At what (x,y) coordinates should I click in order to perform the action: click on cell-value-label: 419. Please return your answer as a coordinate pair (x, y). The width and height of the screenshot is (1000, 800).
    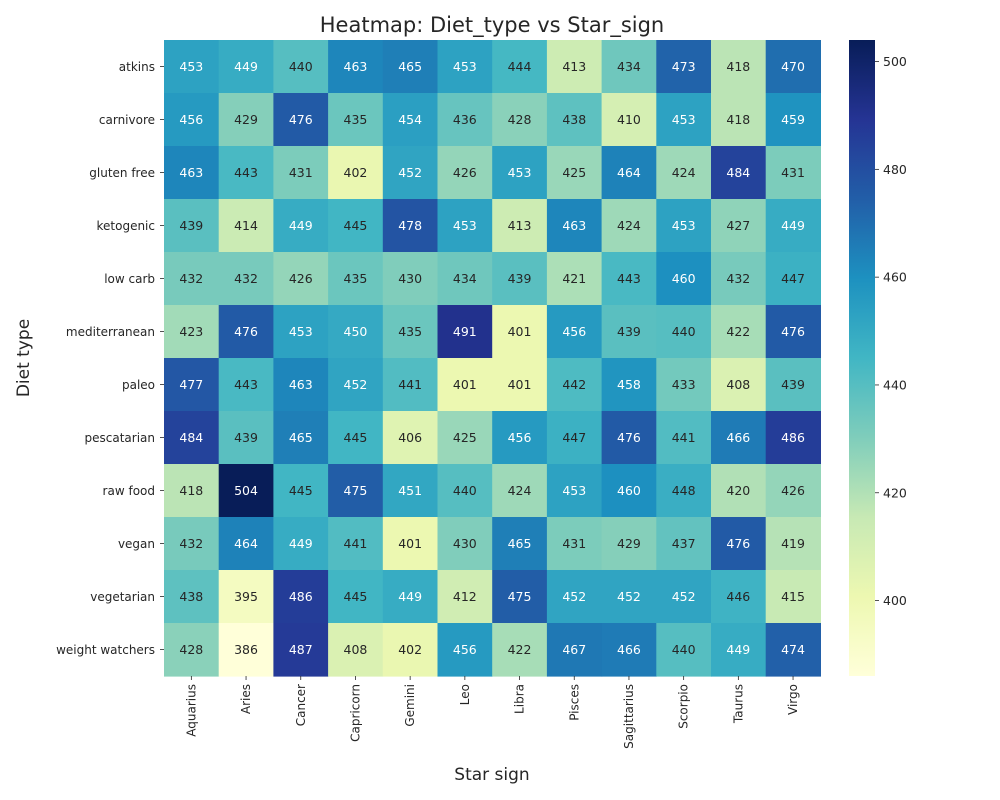
    Looking at the image, I should click on (793, 543).